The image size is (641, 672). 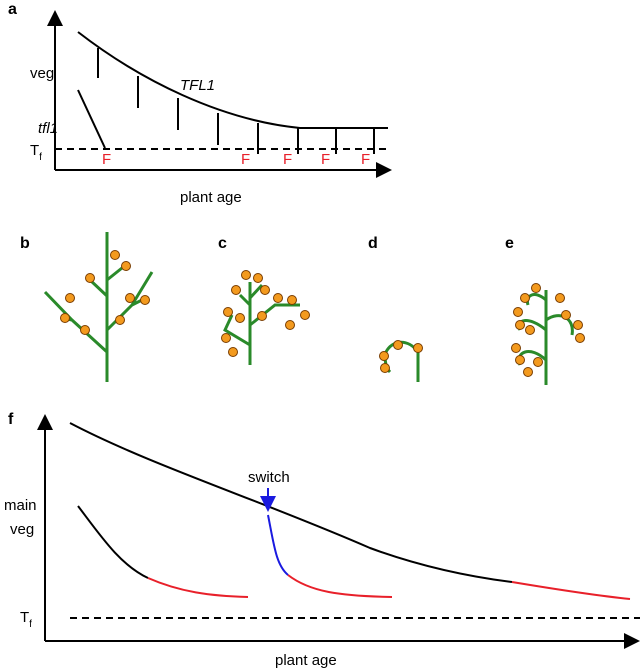 I want to click on tfl1-wild-curve, so click(x=232, y=80).